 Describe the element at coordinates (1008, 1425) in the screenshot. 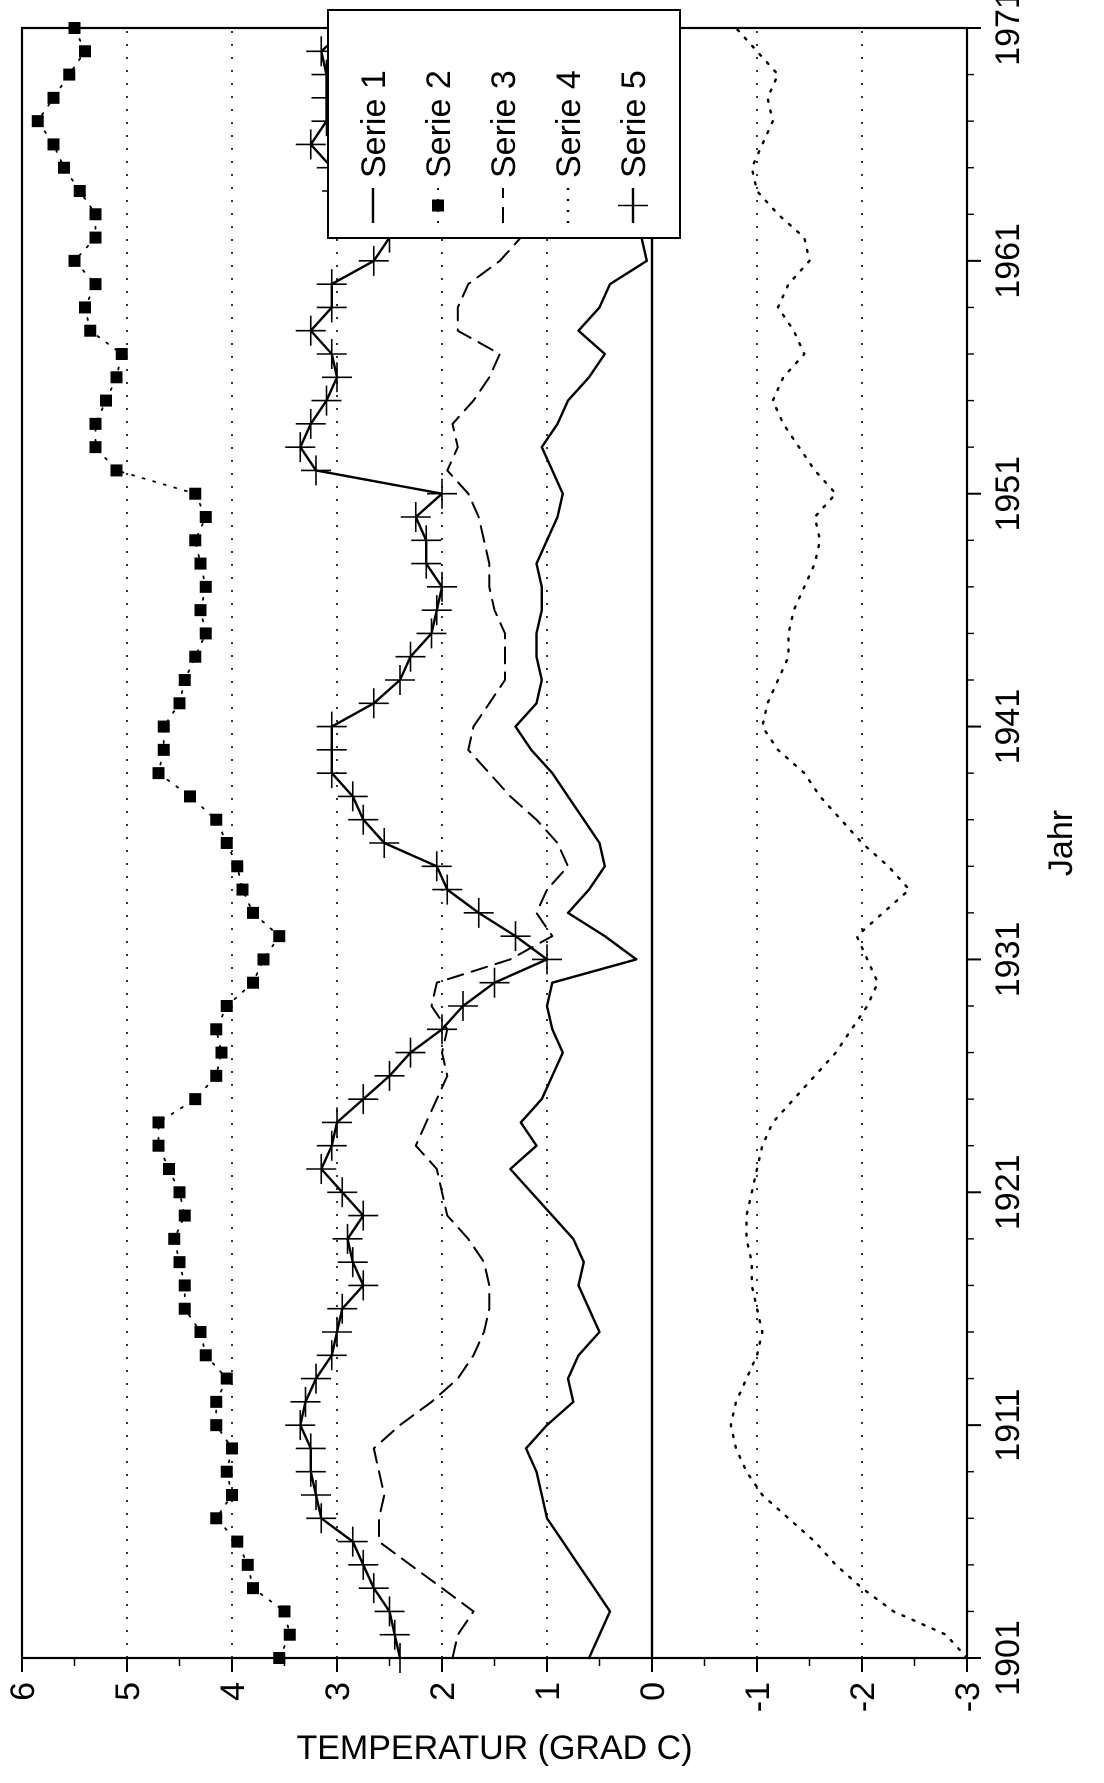

I see `x-tick-label: 1911` at that location.